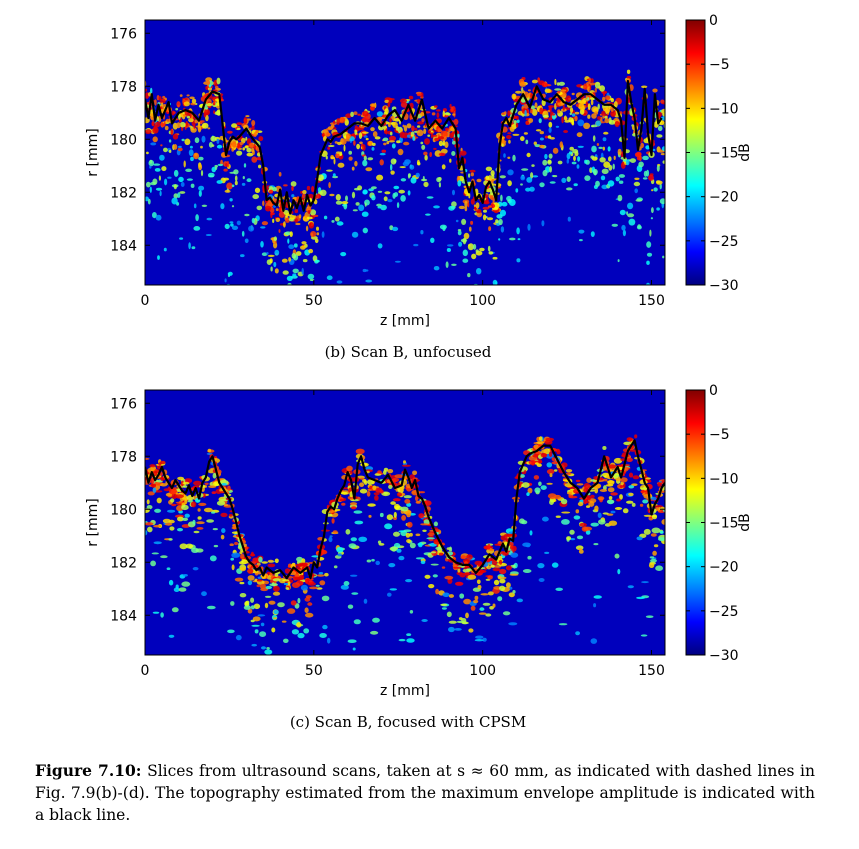 The image size is (859, 849). I want to click on colorbar-tick-label: −20, so click(724, 568).